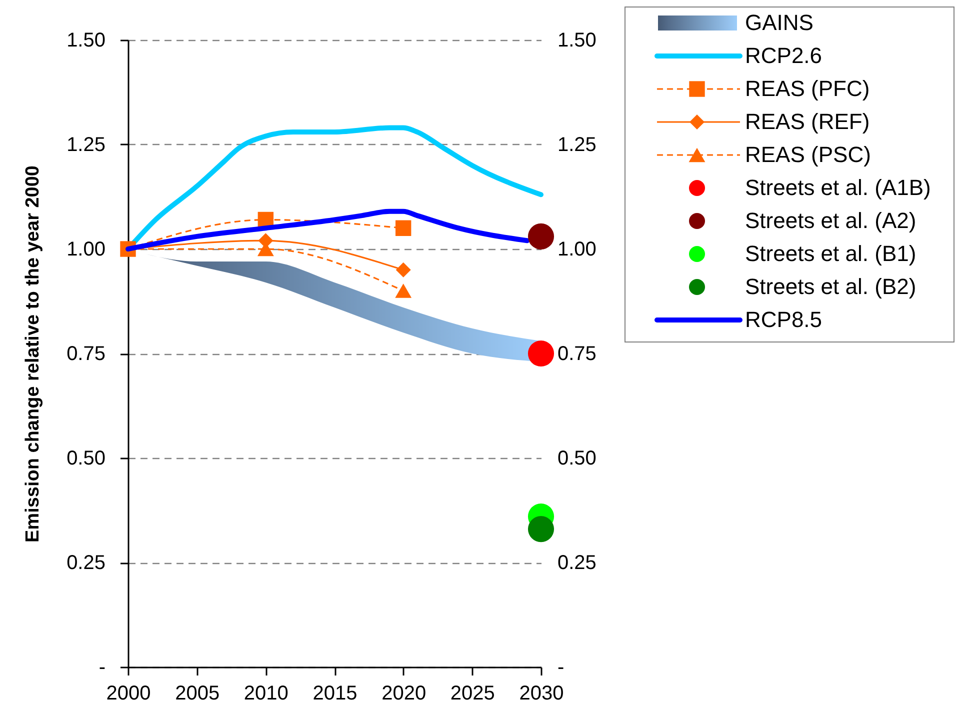  Describe the element at coordinates (830, 286) in the screenshot. I see `legend-label: Streets et al. (B2)` at that location.